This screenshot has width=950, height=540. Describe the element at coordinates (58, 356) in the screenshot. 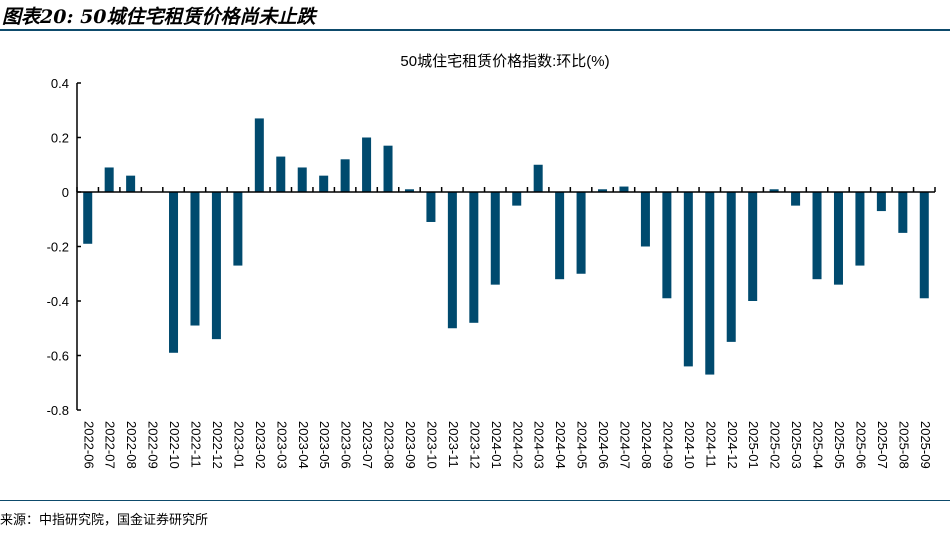

I see `y-tick-label: -0.6` at that location.